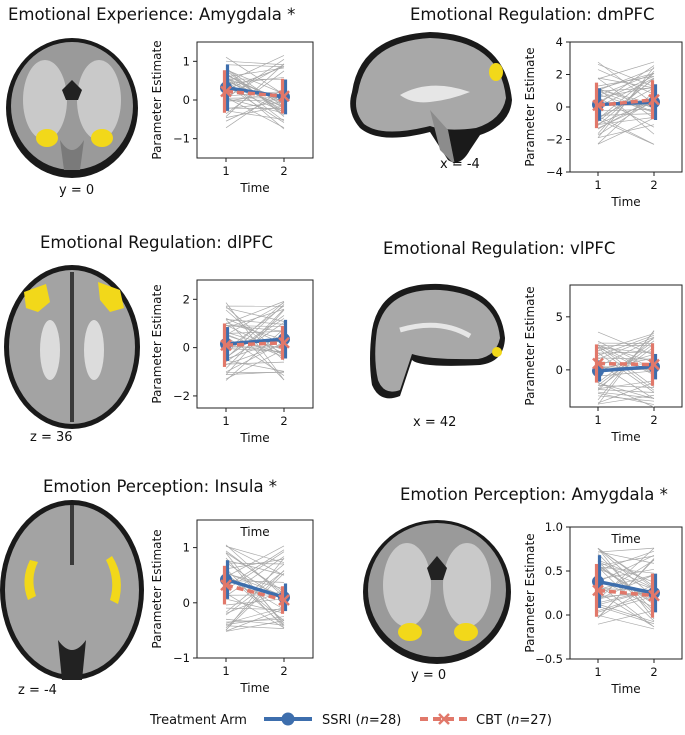  I want to click on chart-1: −1 0 1 1 2 Time Parameter Estimate, so click(232, 117).